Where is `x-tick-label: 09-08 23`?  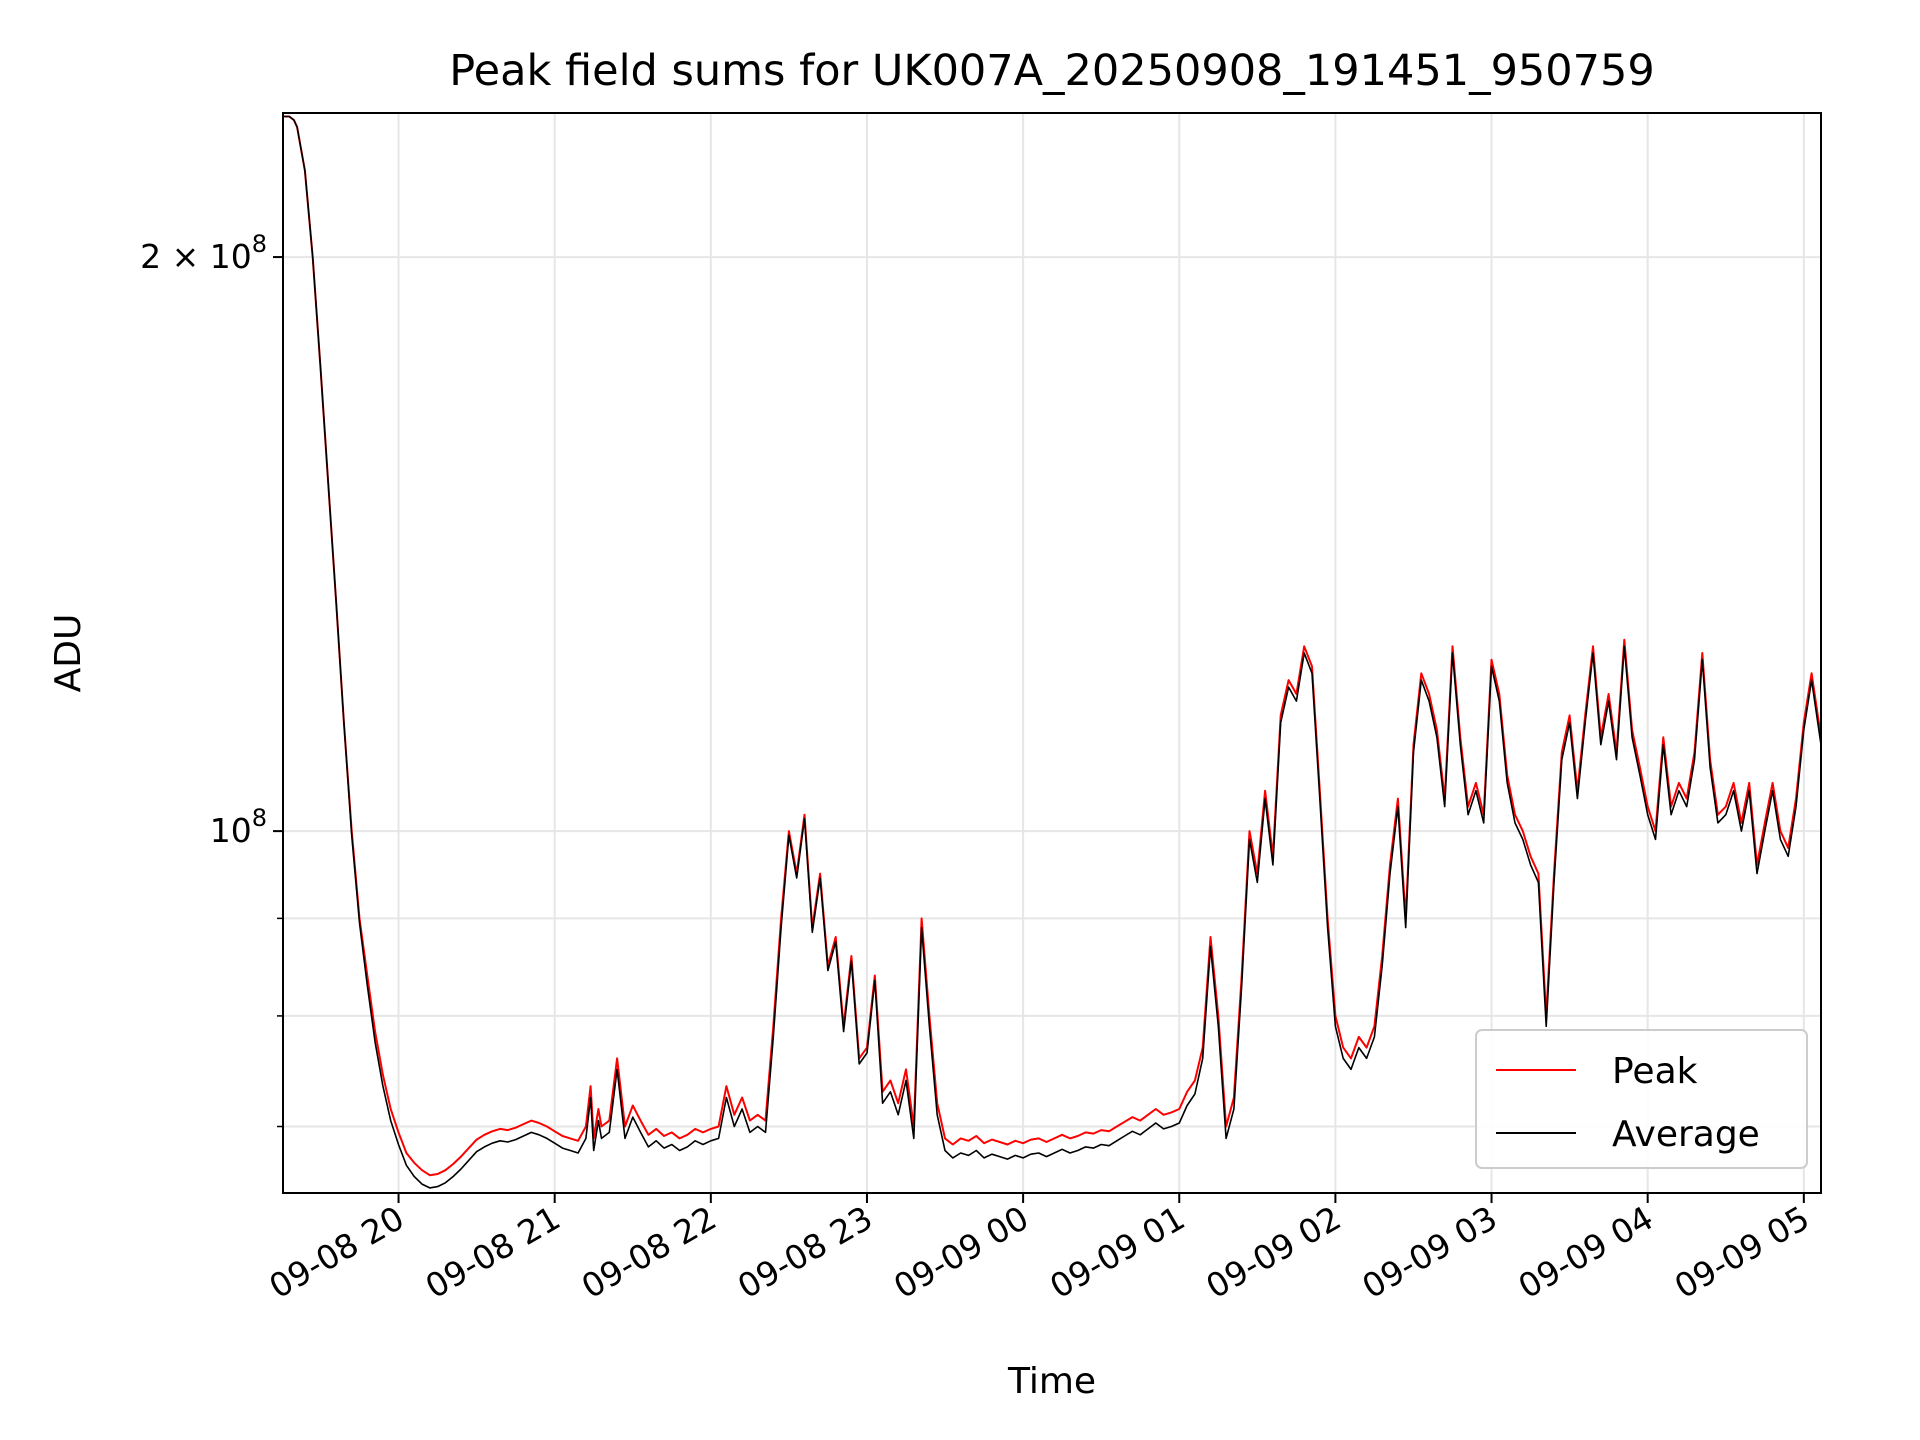
x-tick-label: 09-08 23 is located at coordinates (805, 1252).